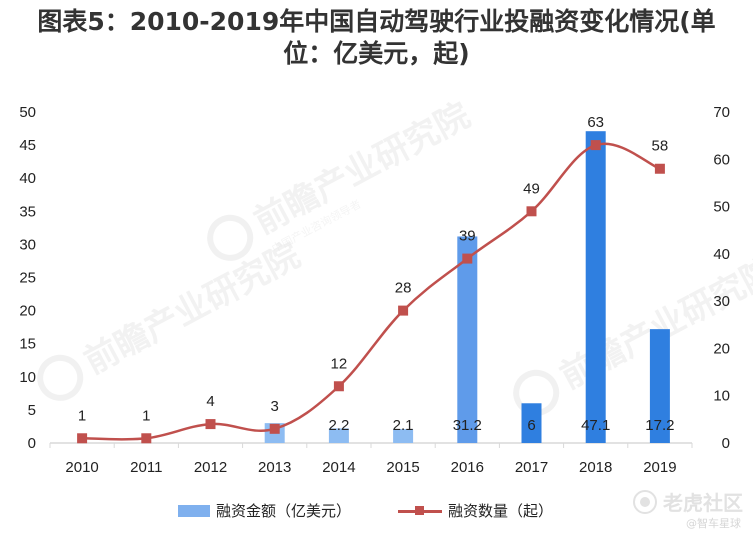  What do you see at coordinates (284, 511) in the screenshot?
I see `legend-bar-label: 融资金额（亿美元）` at bounding box center [284, 511].